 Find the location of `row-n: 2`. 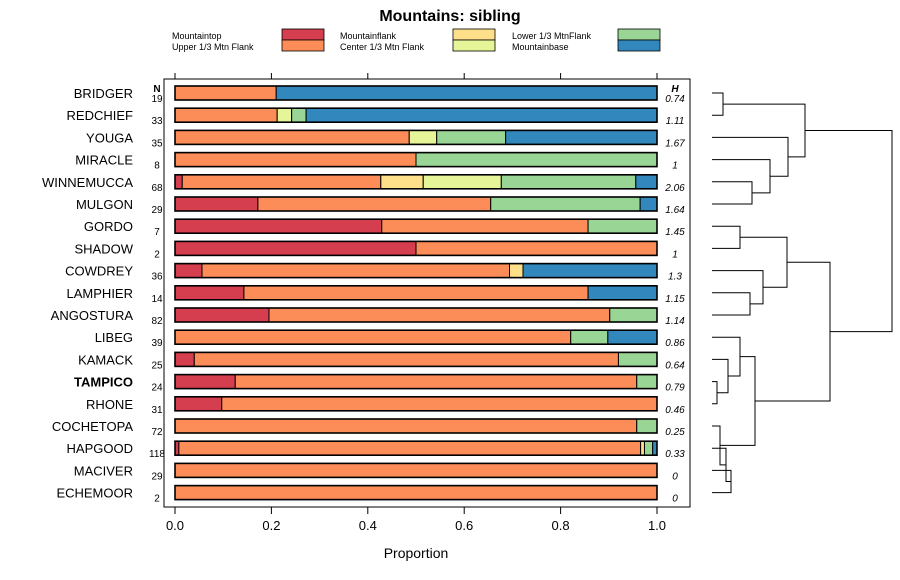

row-n: 2 is located at coordinates (157, 254).